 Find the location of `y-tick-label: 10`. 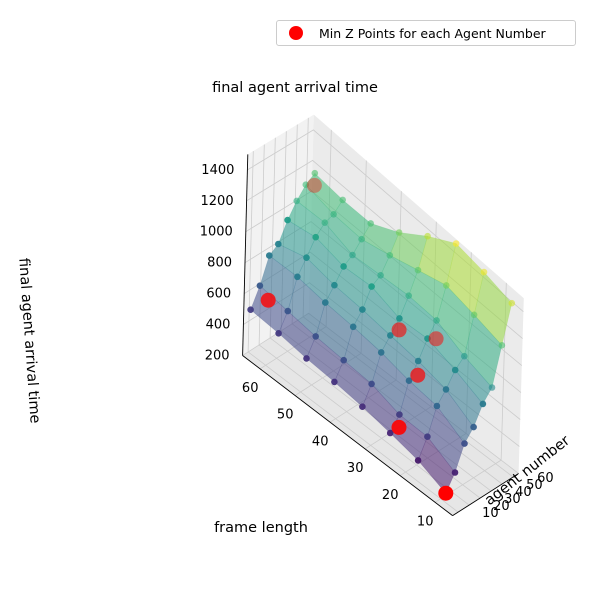

y-tick-label: 10 is located at coordinates (490, 513).